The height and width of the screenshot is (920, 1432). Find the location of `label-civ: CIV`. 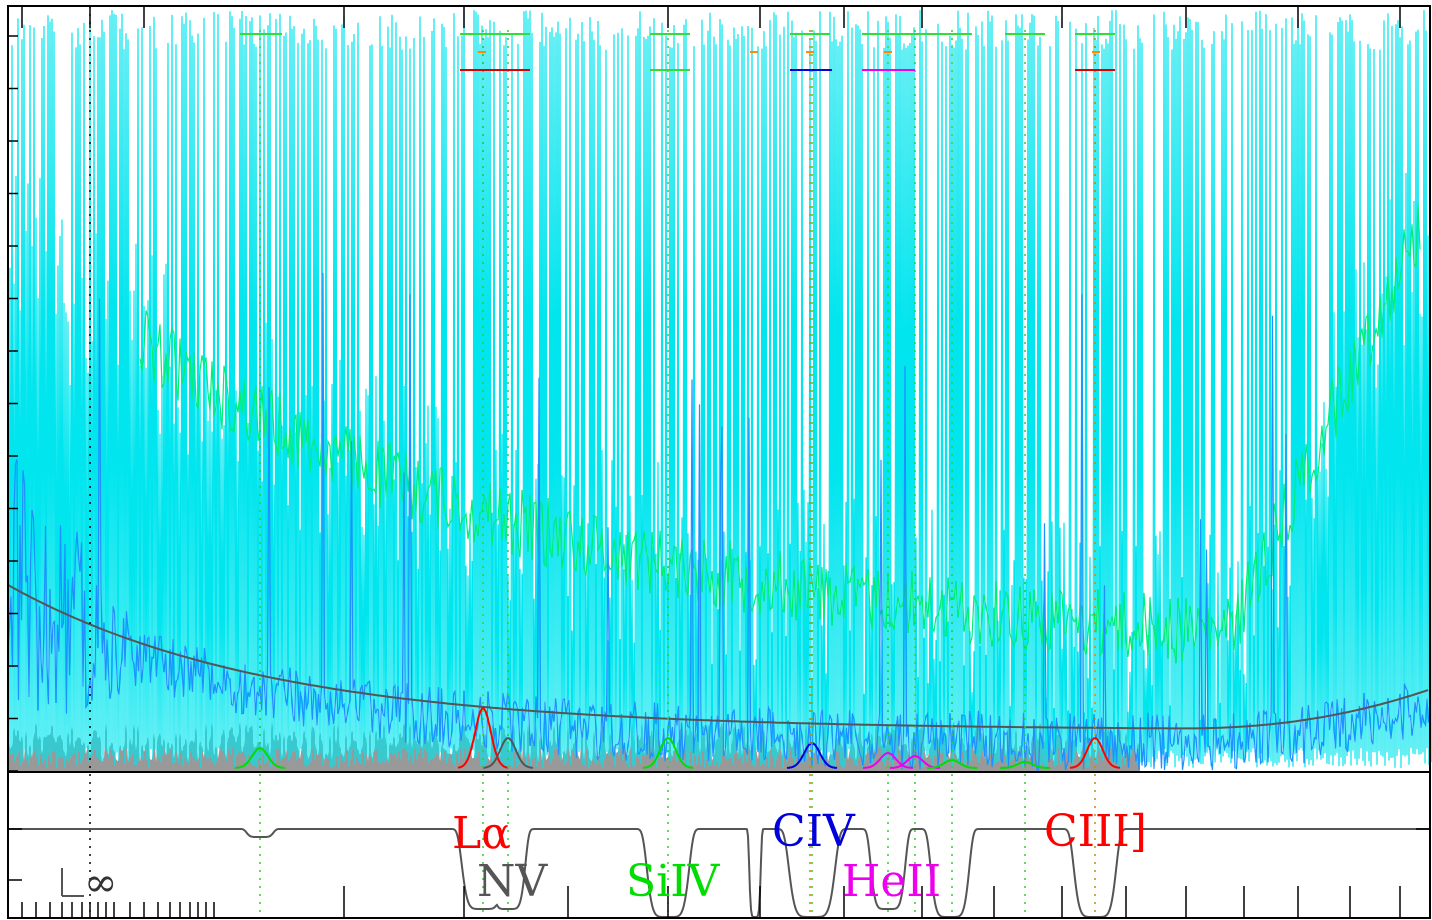

label-civ: CIV is located at coordinates (814, 831).